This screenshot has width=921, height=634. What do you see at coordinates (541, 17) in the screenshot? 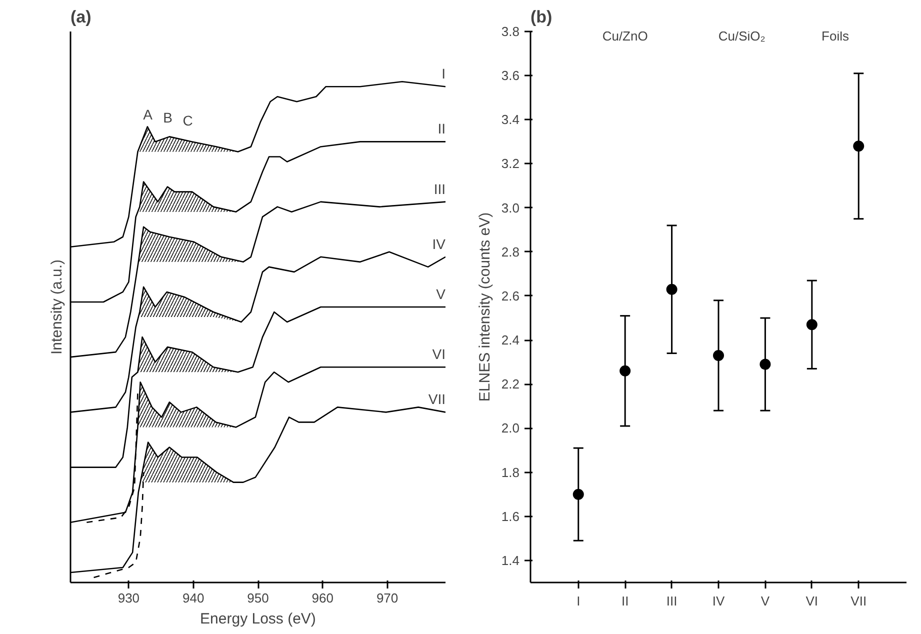
I see `chart-title: (b)` at bounding box center [541, 17].